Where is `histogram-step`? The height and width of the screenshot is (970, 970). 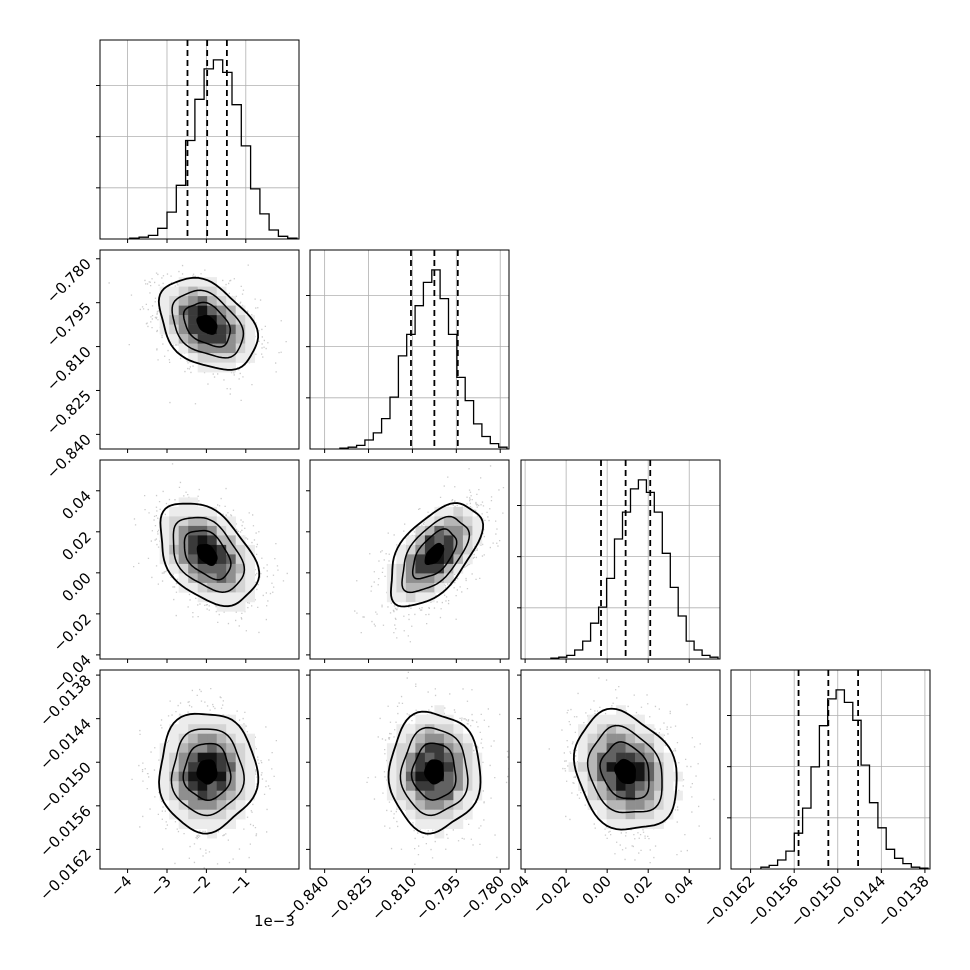
histogram-step is located at coordinates (634, 569).